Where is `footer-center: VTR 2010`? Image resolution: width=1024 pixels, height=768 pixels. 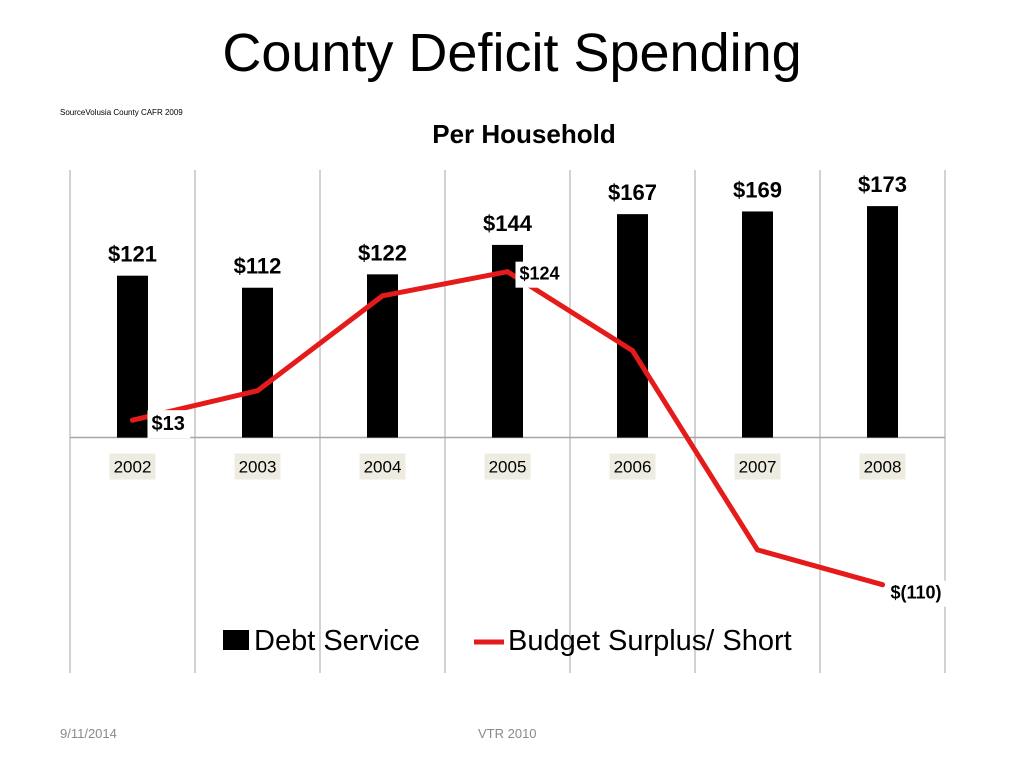
footer-center: VTR 2010 is located at coordinates (507, 733).